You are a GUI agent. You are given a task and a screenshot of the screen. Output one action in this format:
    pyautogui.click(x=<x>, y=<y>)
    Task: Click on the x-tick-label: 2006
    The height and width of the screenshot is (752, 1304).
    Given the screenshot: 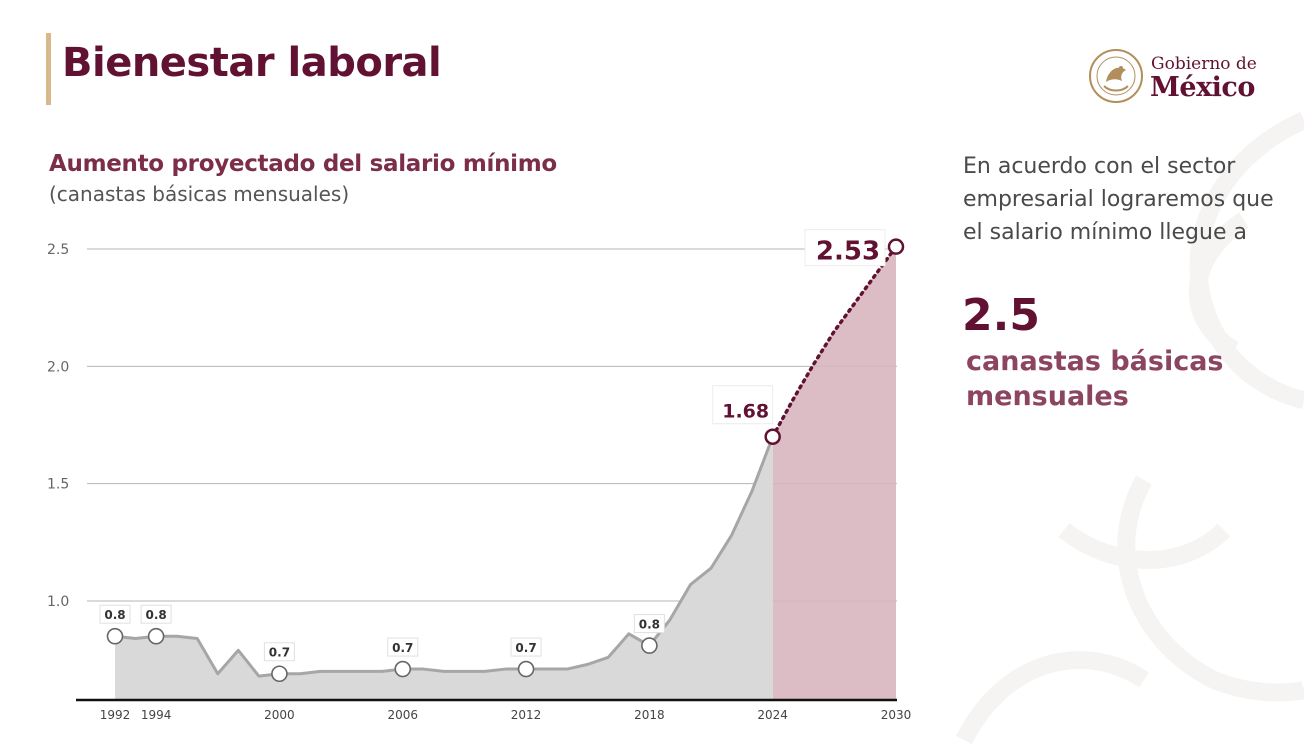 What is the action you would take?
    pyautogui.click(x=402, y=715)
    